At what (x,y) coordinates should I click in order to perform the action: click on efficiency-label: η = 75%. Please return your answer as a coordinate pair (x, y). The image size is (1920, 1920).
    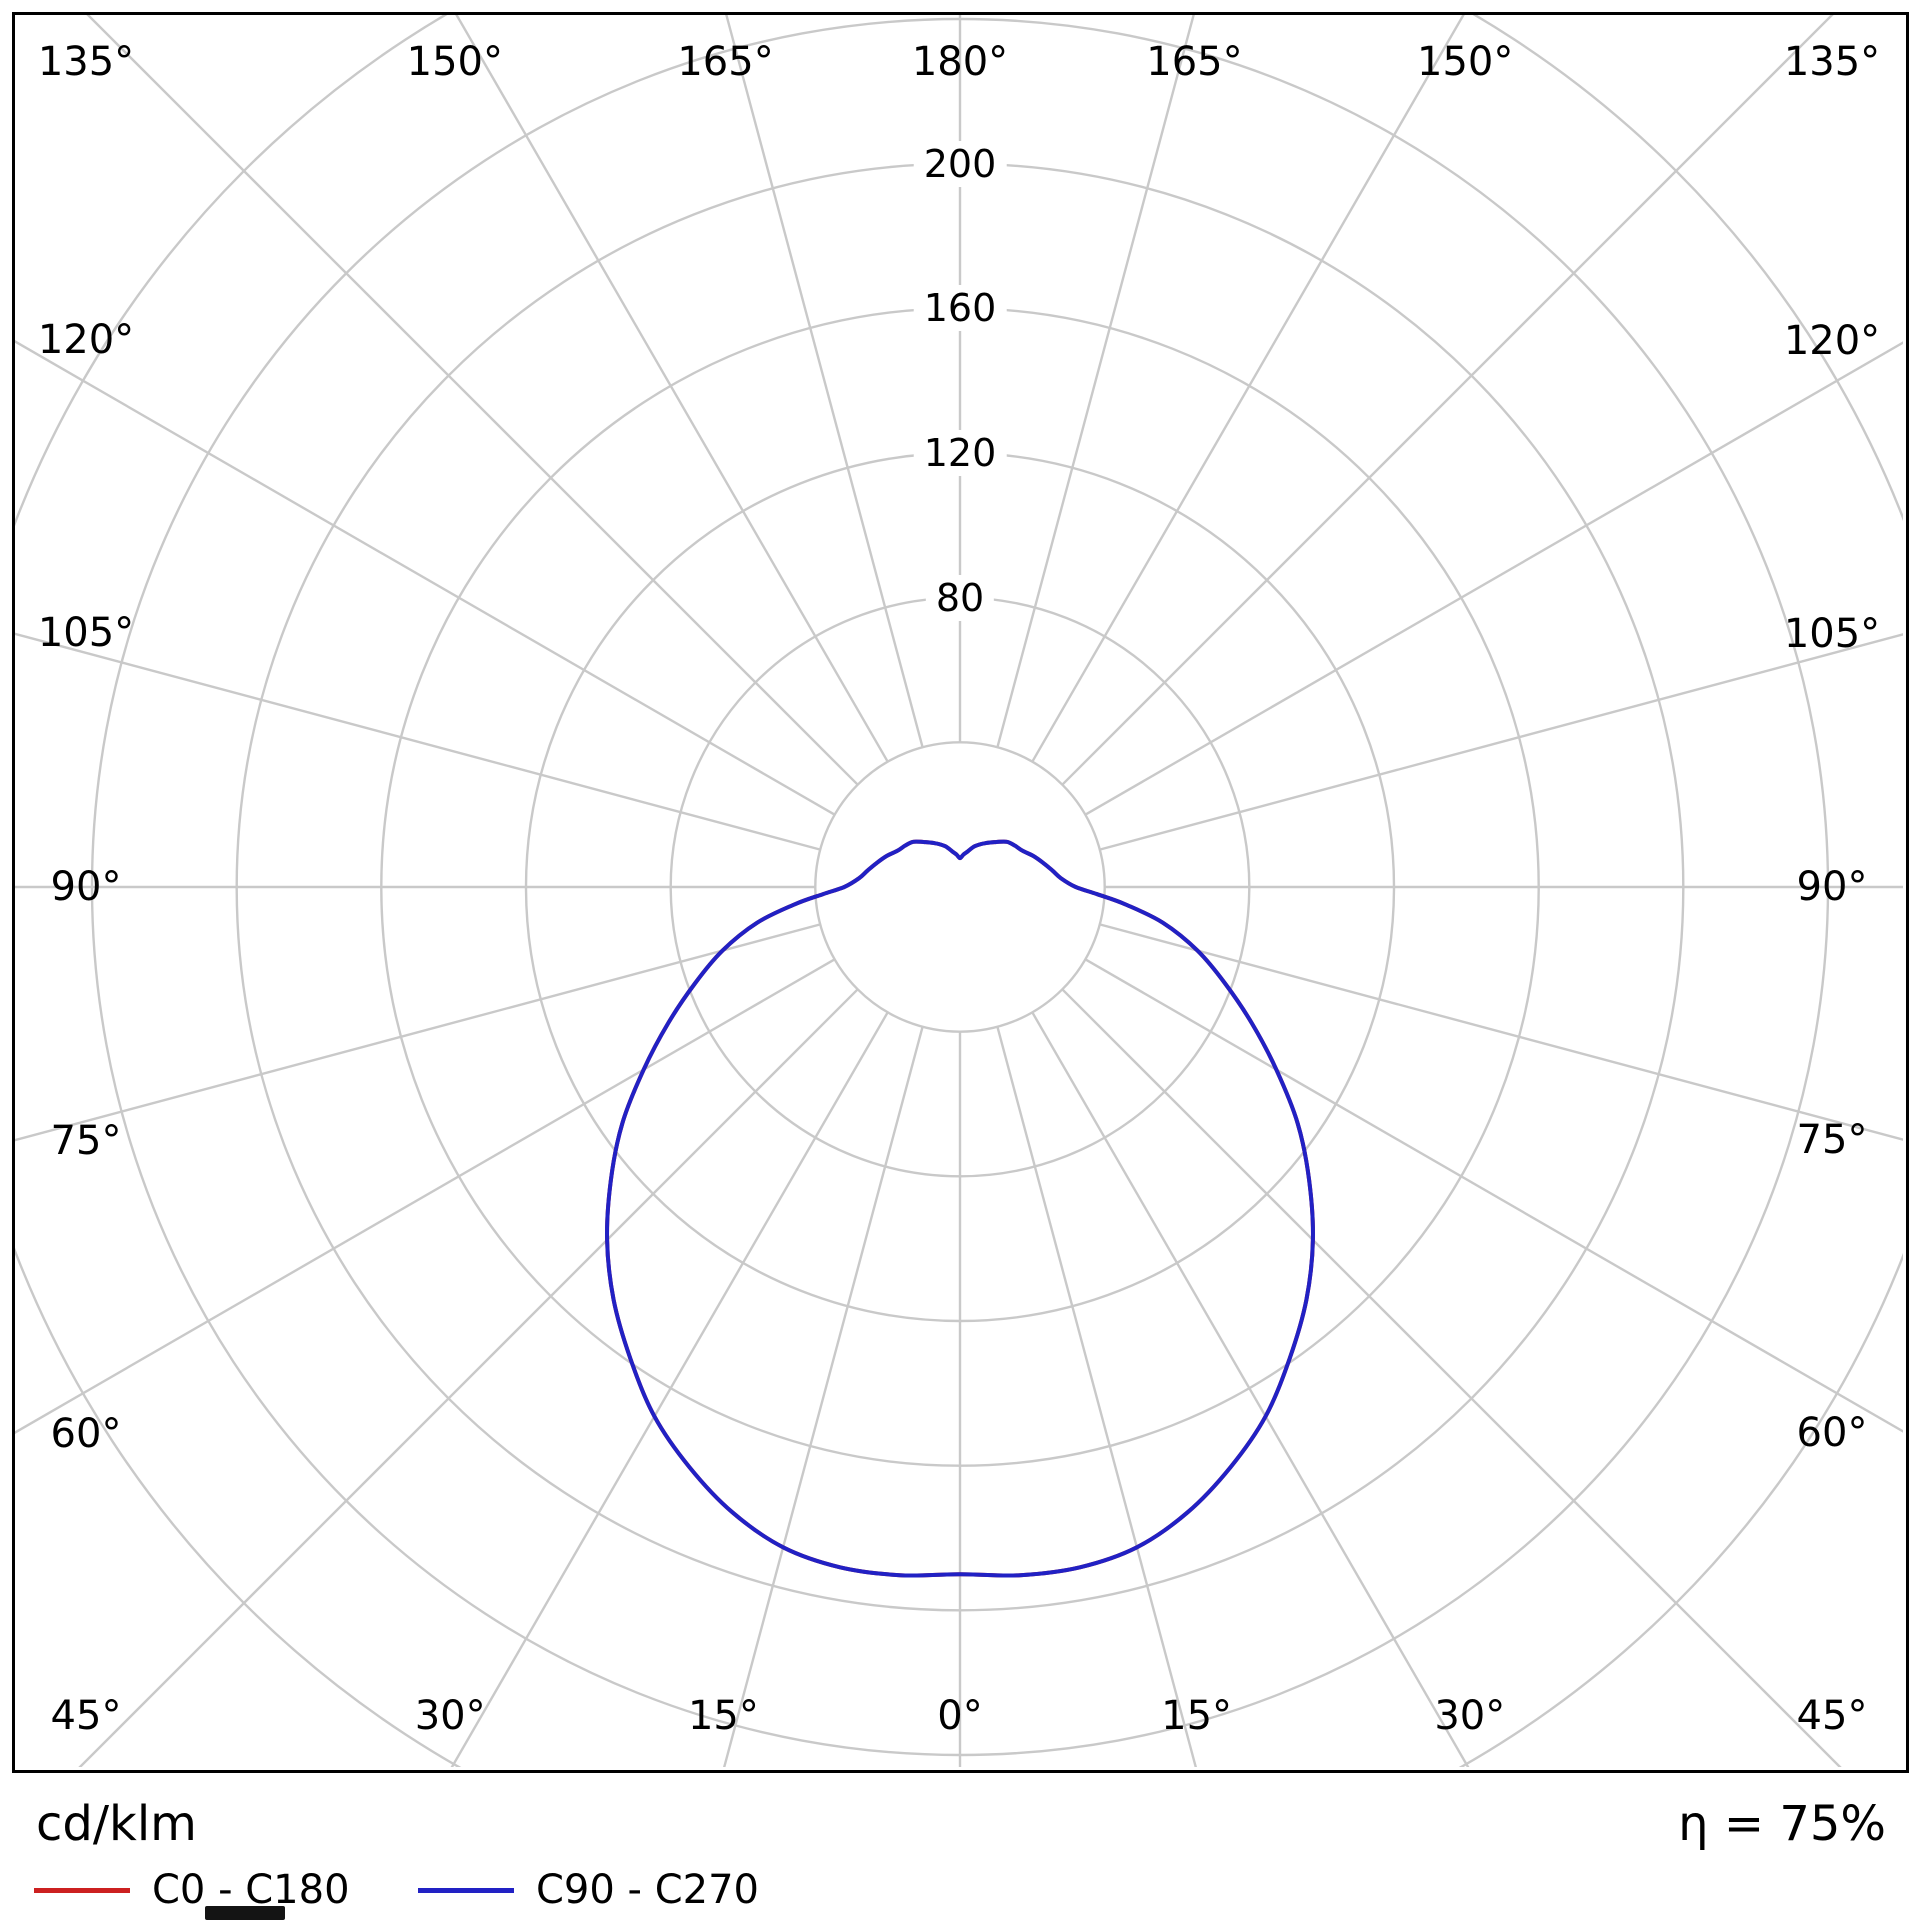
    Looking at the image, I should click on (1782, 1824).